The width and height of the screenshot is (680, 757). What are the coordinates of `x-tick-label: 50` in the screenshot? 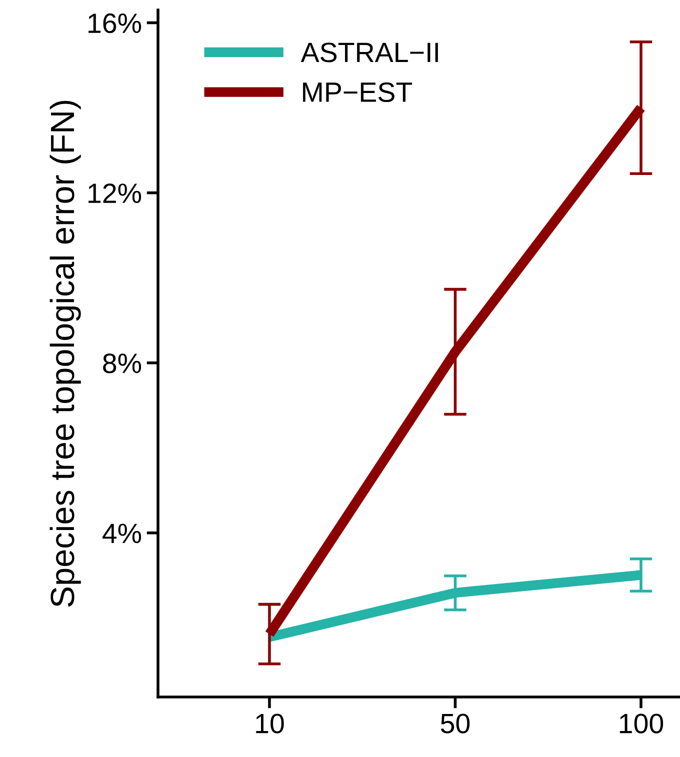 It's located at (455, 724).